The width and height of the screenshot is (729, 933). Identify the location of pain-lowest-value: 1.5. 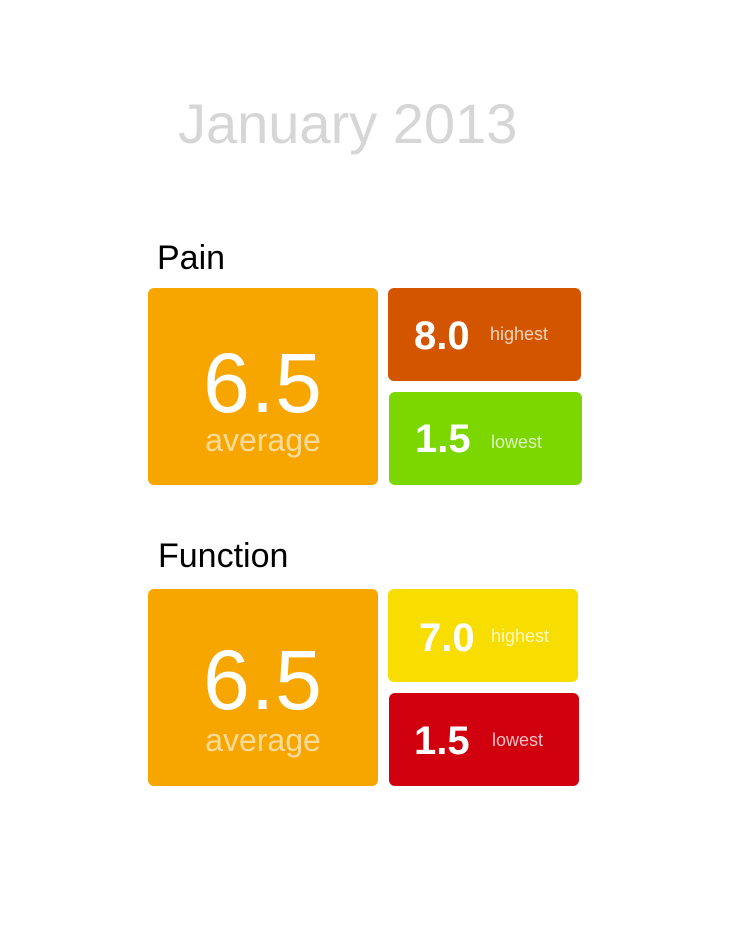
(443, 439).